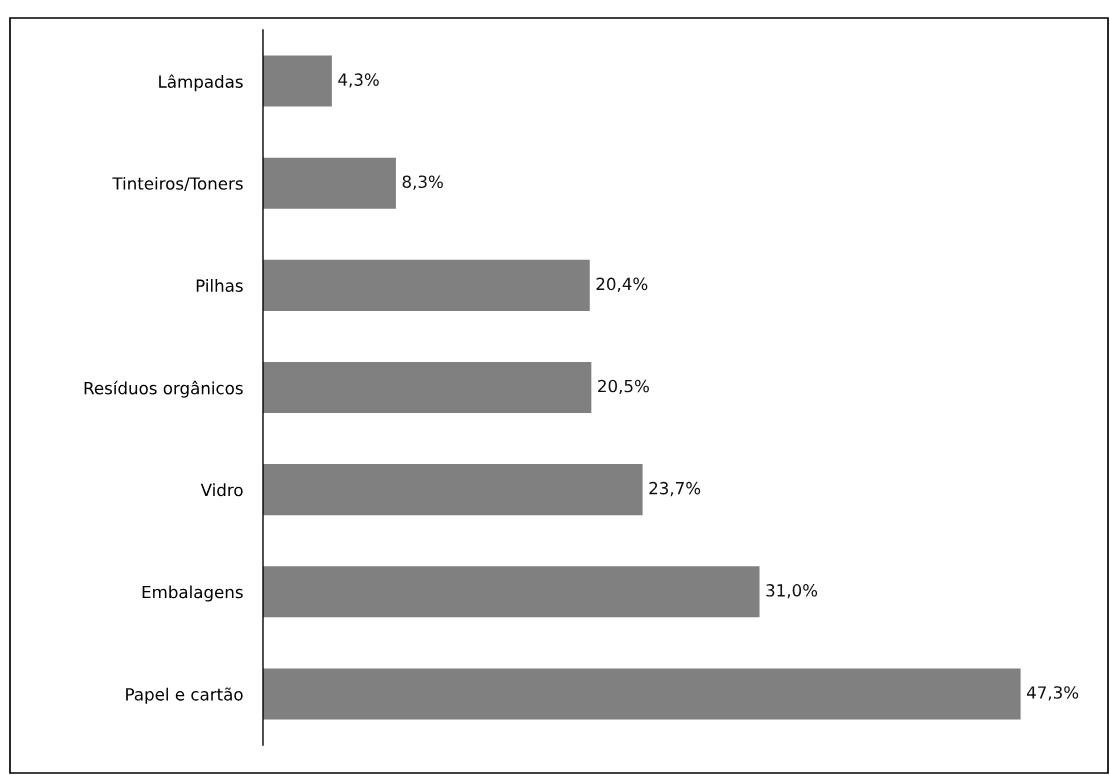 The image size is (1110, 775). Describe the element at coordinates (792, 591) in the screenshot. I see `data-label: 31,0%` at that location.